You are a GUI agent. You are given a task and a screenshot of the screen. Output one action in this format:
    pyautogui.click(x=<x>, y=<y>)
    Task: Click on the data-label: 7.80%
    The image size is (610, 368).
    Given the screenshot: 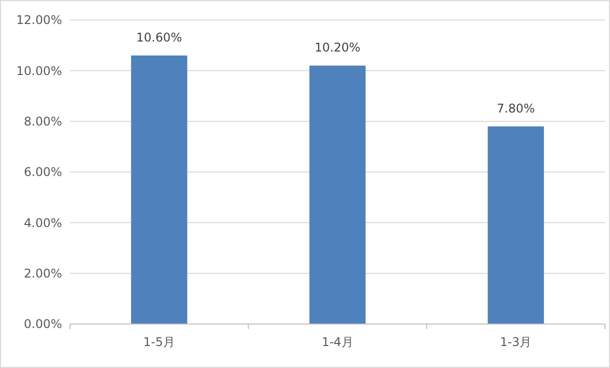 What is the action you would take?
    pyautogui.click(x=515, y=108)
    